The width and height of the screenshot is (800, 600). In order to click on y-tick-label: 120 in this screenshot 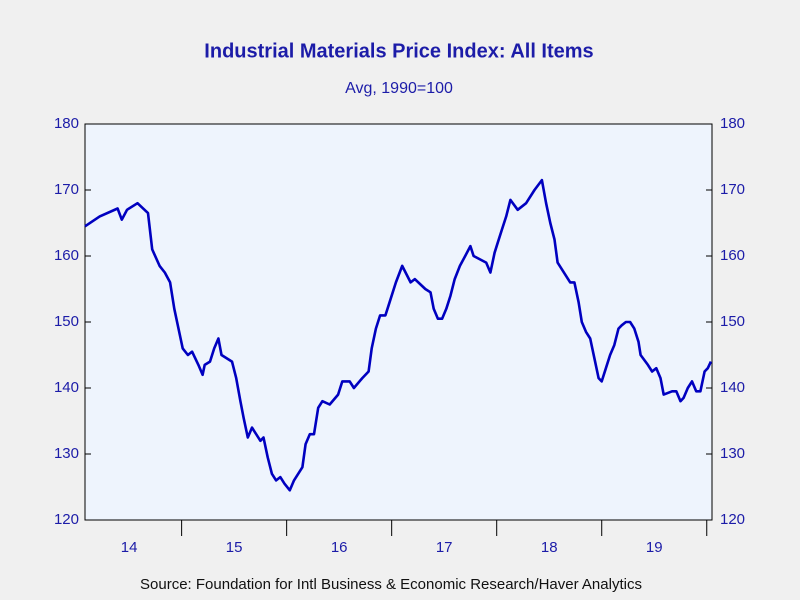, I will do `click(66, 519)`.